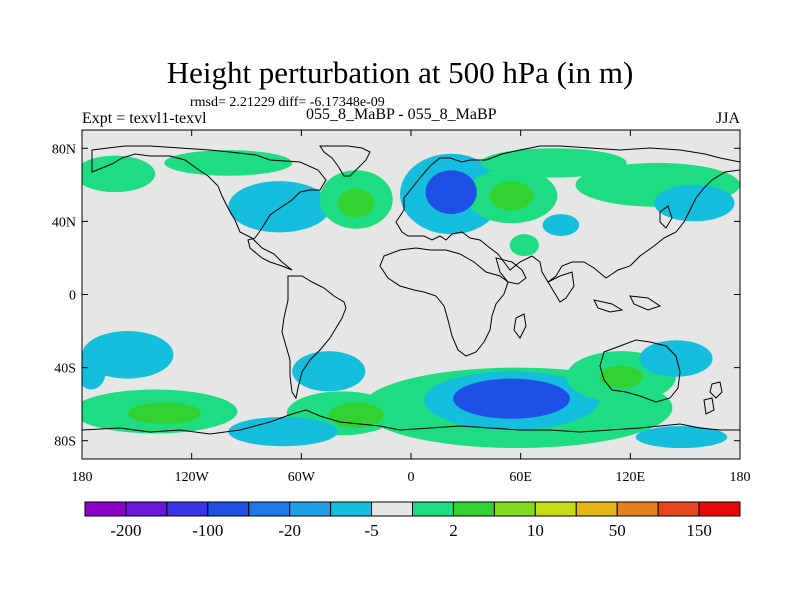 This screenshot has height=600, width=800. I want to click on y-tick-label: 80N, so click(64, 149).